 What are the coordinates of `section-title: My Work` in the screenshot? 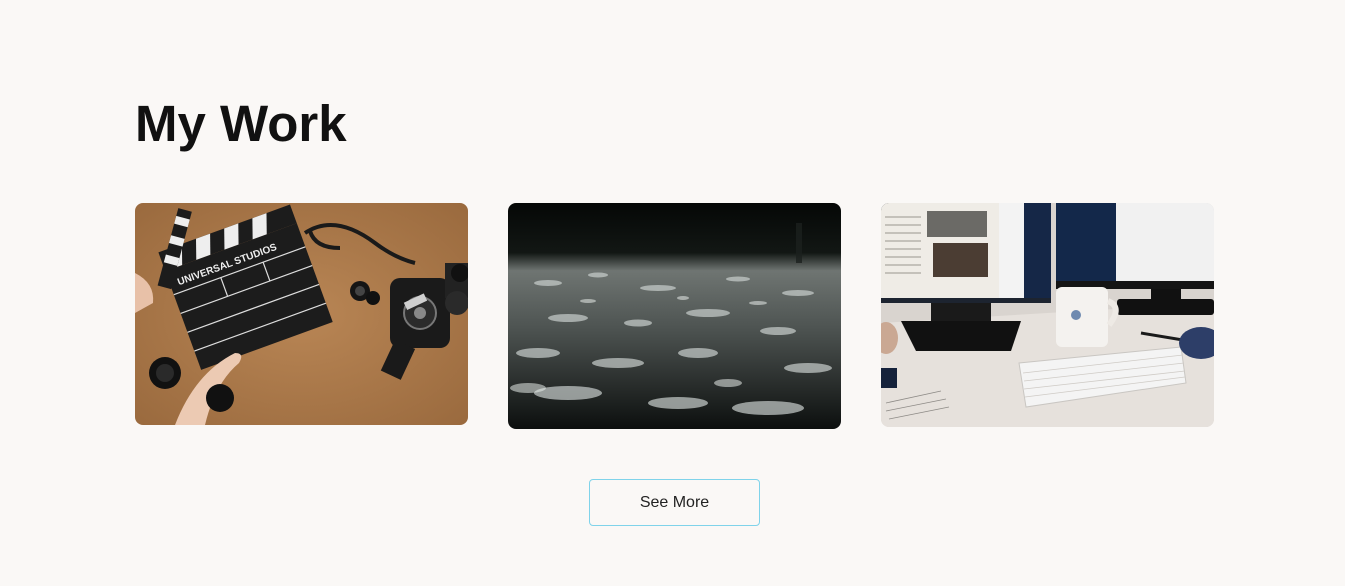 It's located at (241, 123).